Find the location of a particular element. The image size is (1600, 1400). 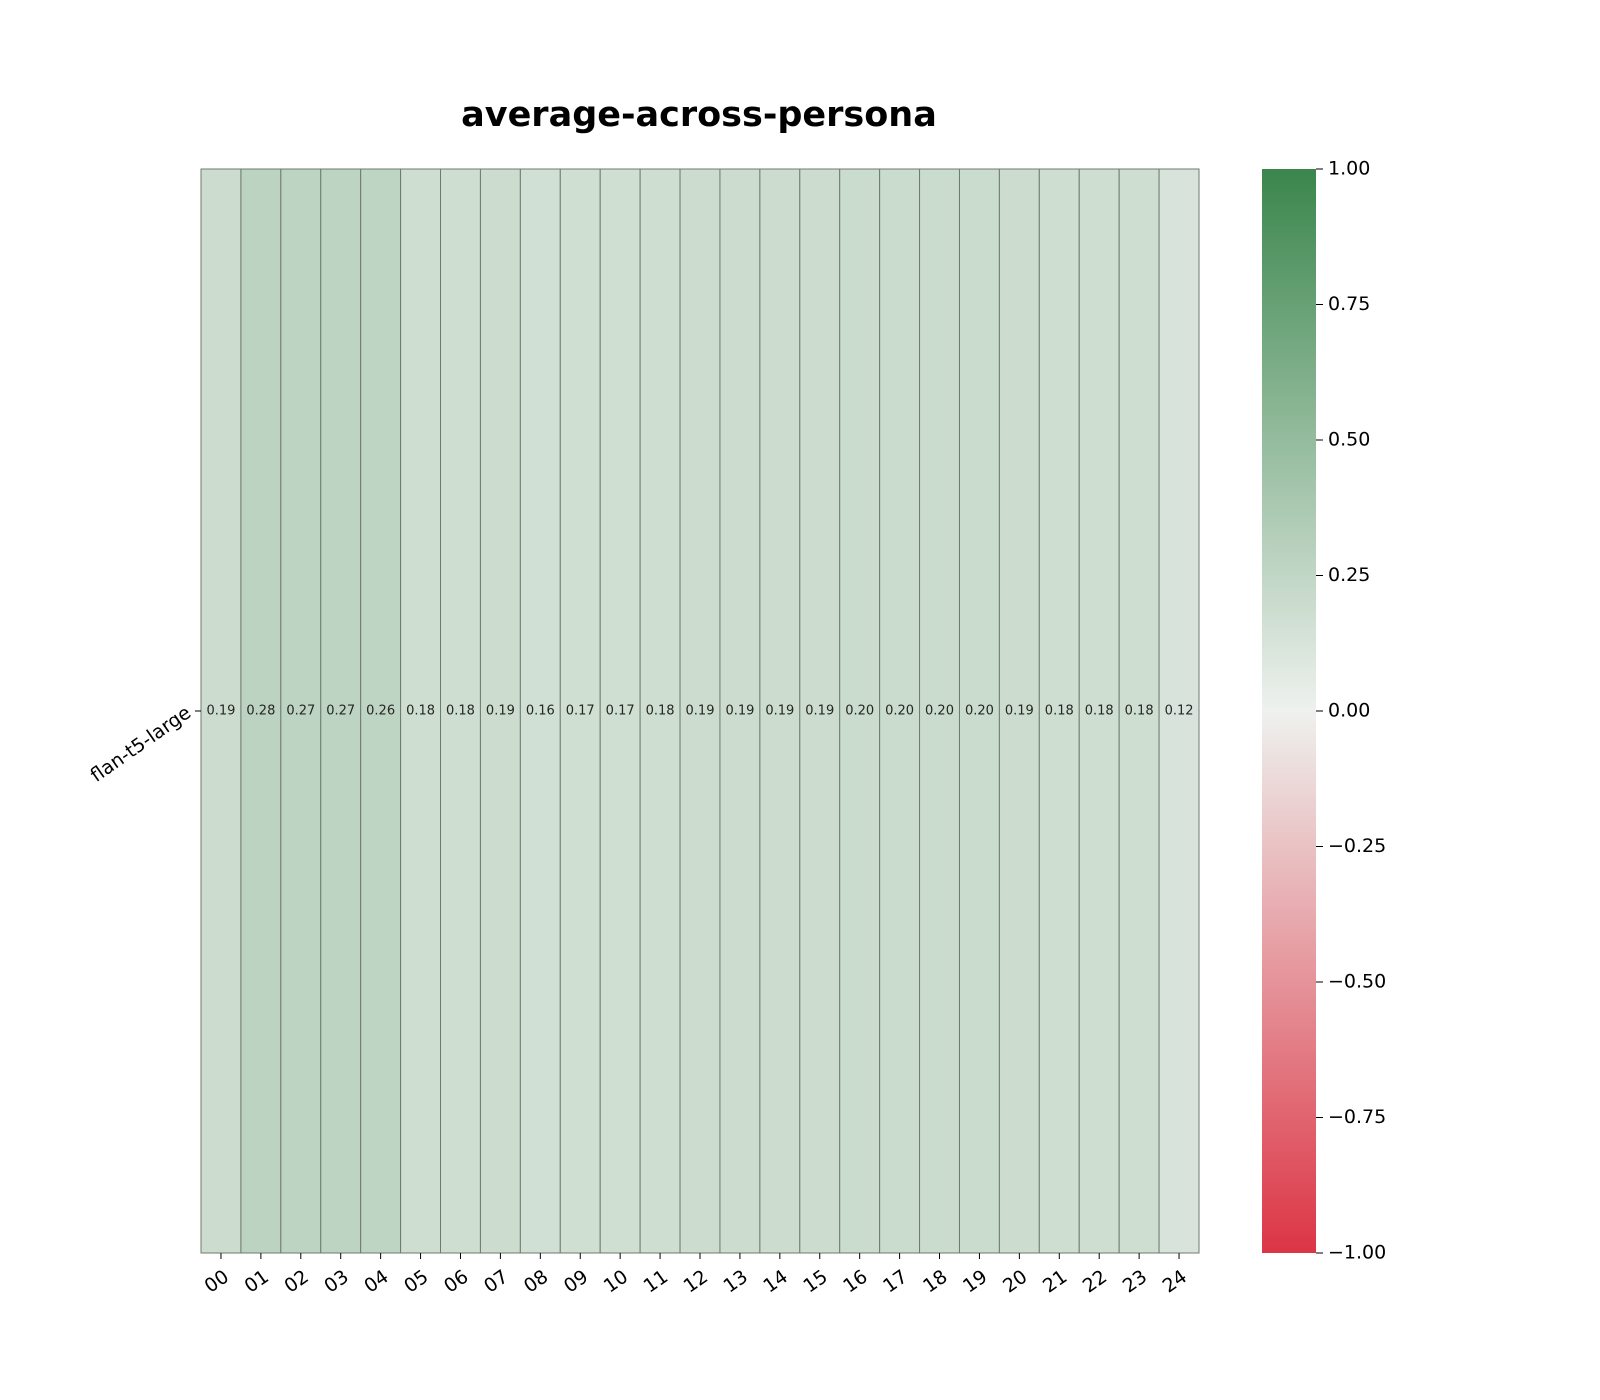

cell-value-label: 0.12 is located at coordinates (1179, 711).